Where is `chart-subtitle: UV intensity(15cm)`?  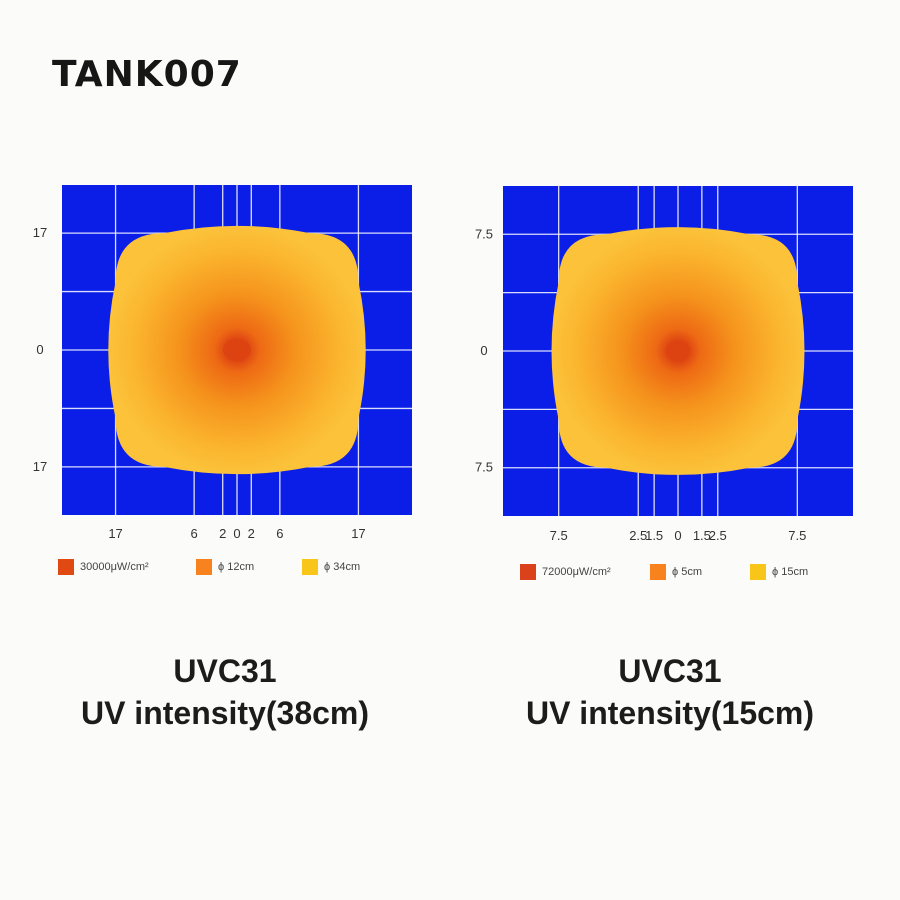 chart-subtitle: UV intensity(15cm) is located at coordinates (670, 713).